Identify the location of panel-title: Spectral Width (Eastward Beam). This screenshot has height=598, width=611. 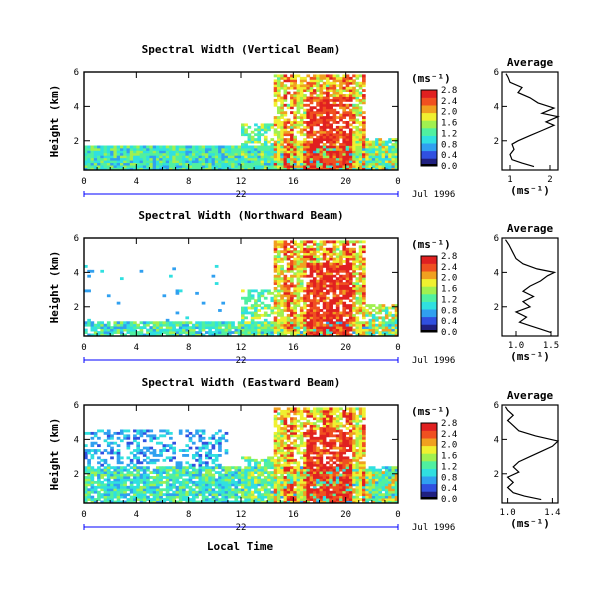
(241, 382).